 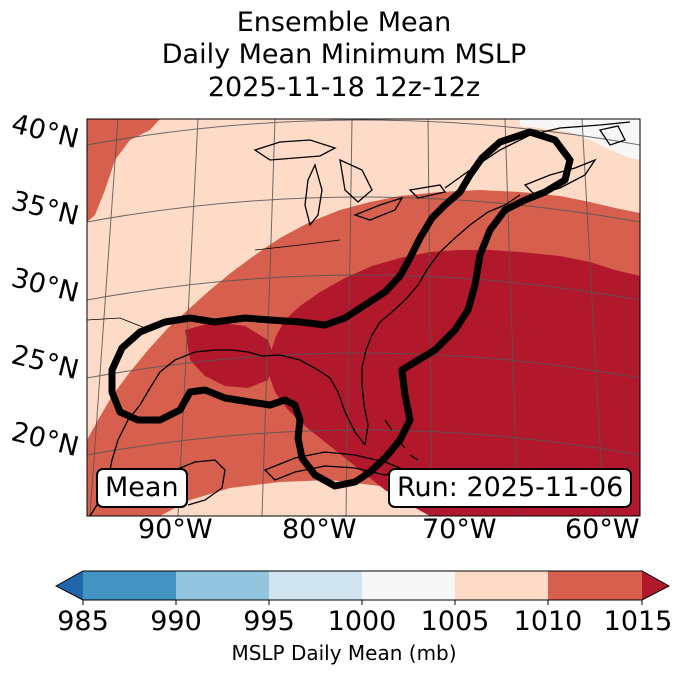 I want to click on cbar-outline, so click(x=362, y=585).